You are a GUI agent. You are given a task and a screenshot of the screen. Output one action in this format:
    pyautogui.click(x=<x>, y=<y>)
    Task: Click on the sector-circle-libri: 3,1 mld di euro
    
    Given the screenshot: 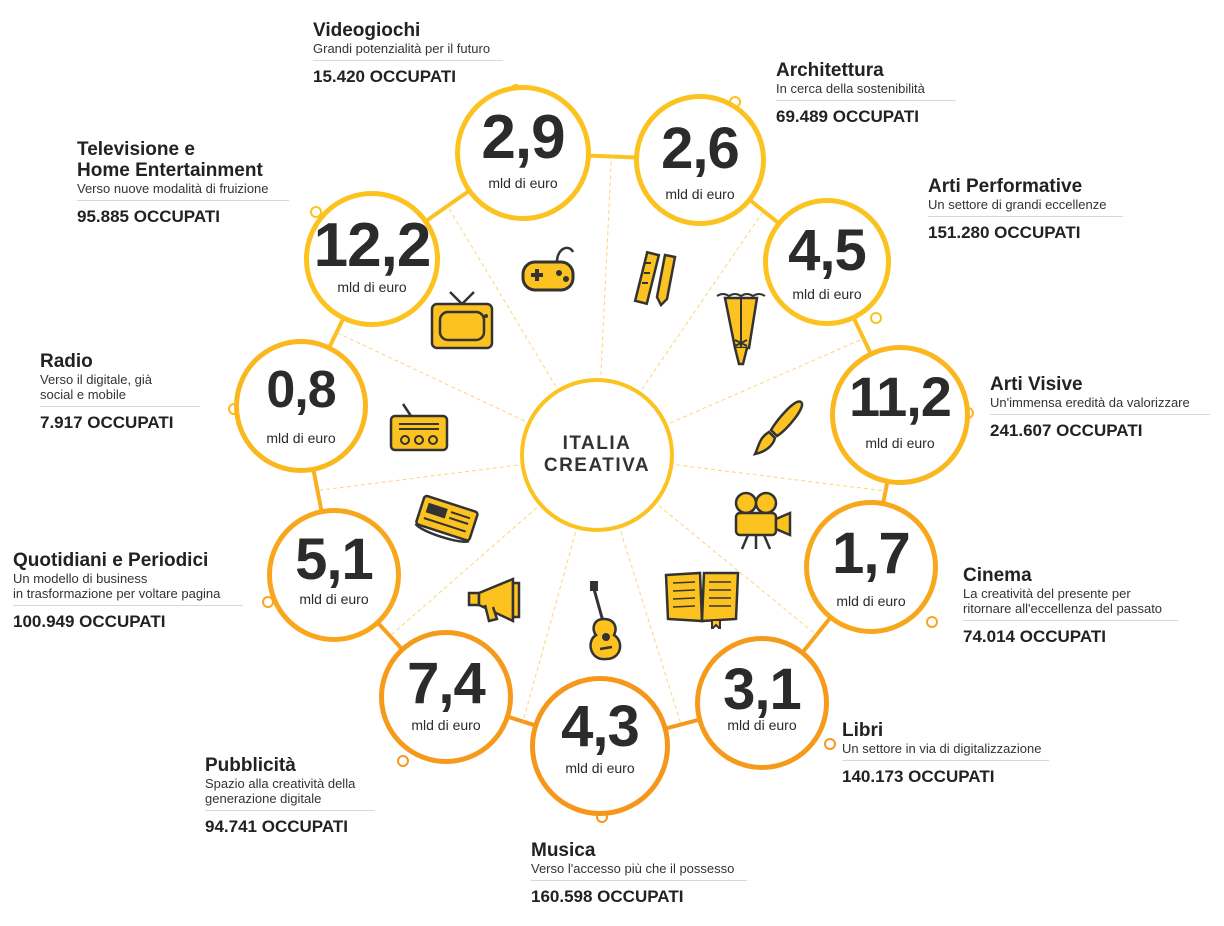 What is the action you would take?
    pyautogui.click(x=762, y=703)
    